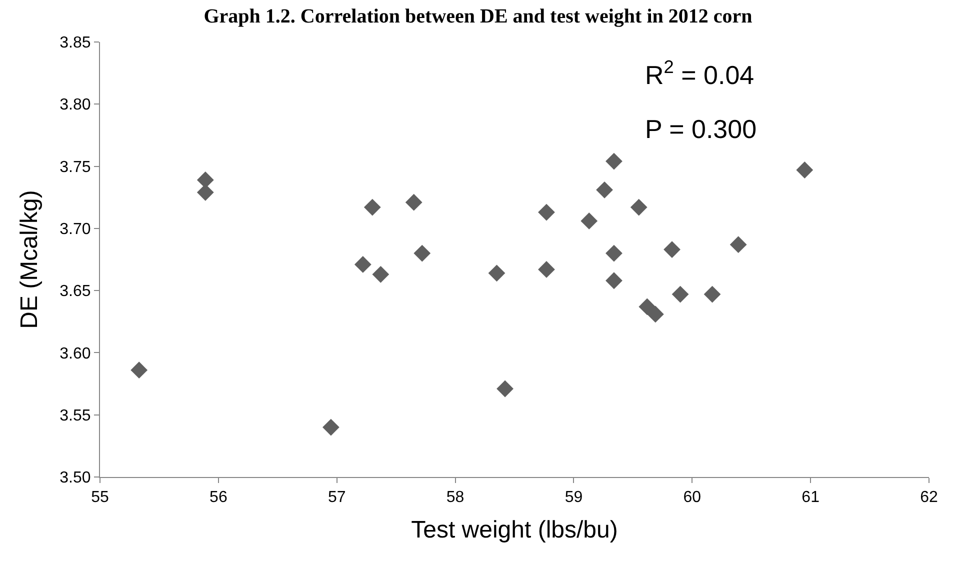  I want to click on x-tick-label: 57, so click(337, 497).